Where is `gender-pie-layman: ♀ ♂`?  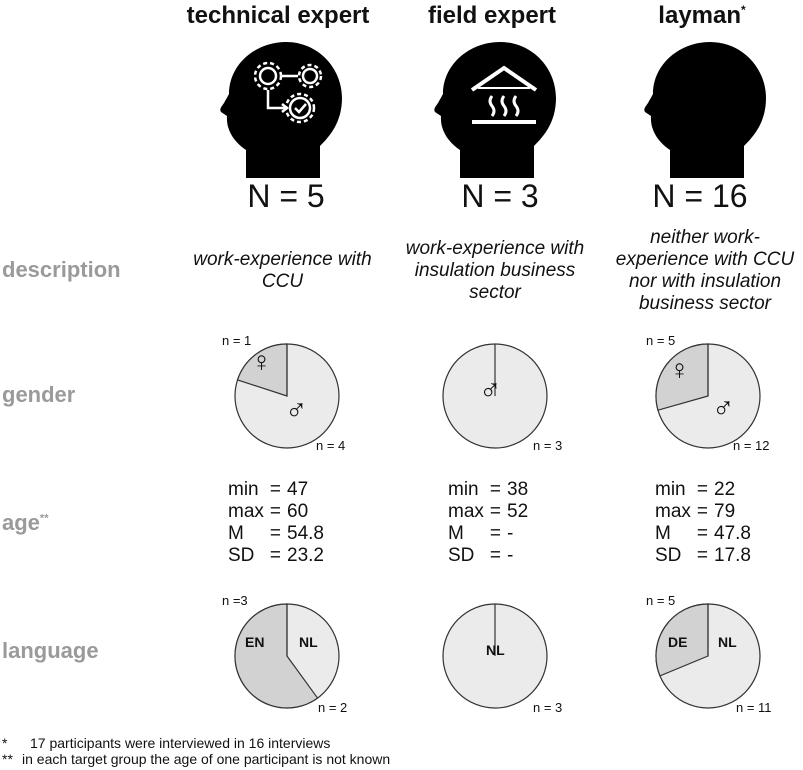
gender-pie-layman: ♀ ♂ is located at coordinates (708, 396).